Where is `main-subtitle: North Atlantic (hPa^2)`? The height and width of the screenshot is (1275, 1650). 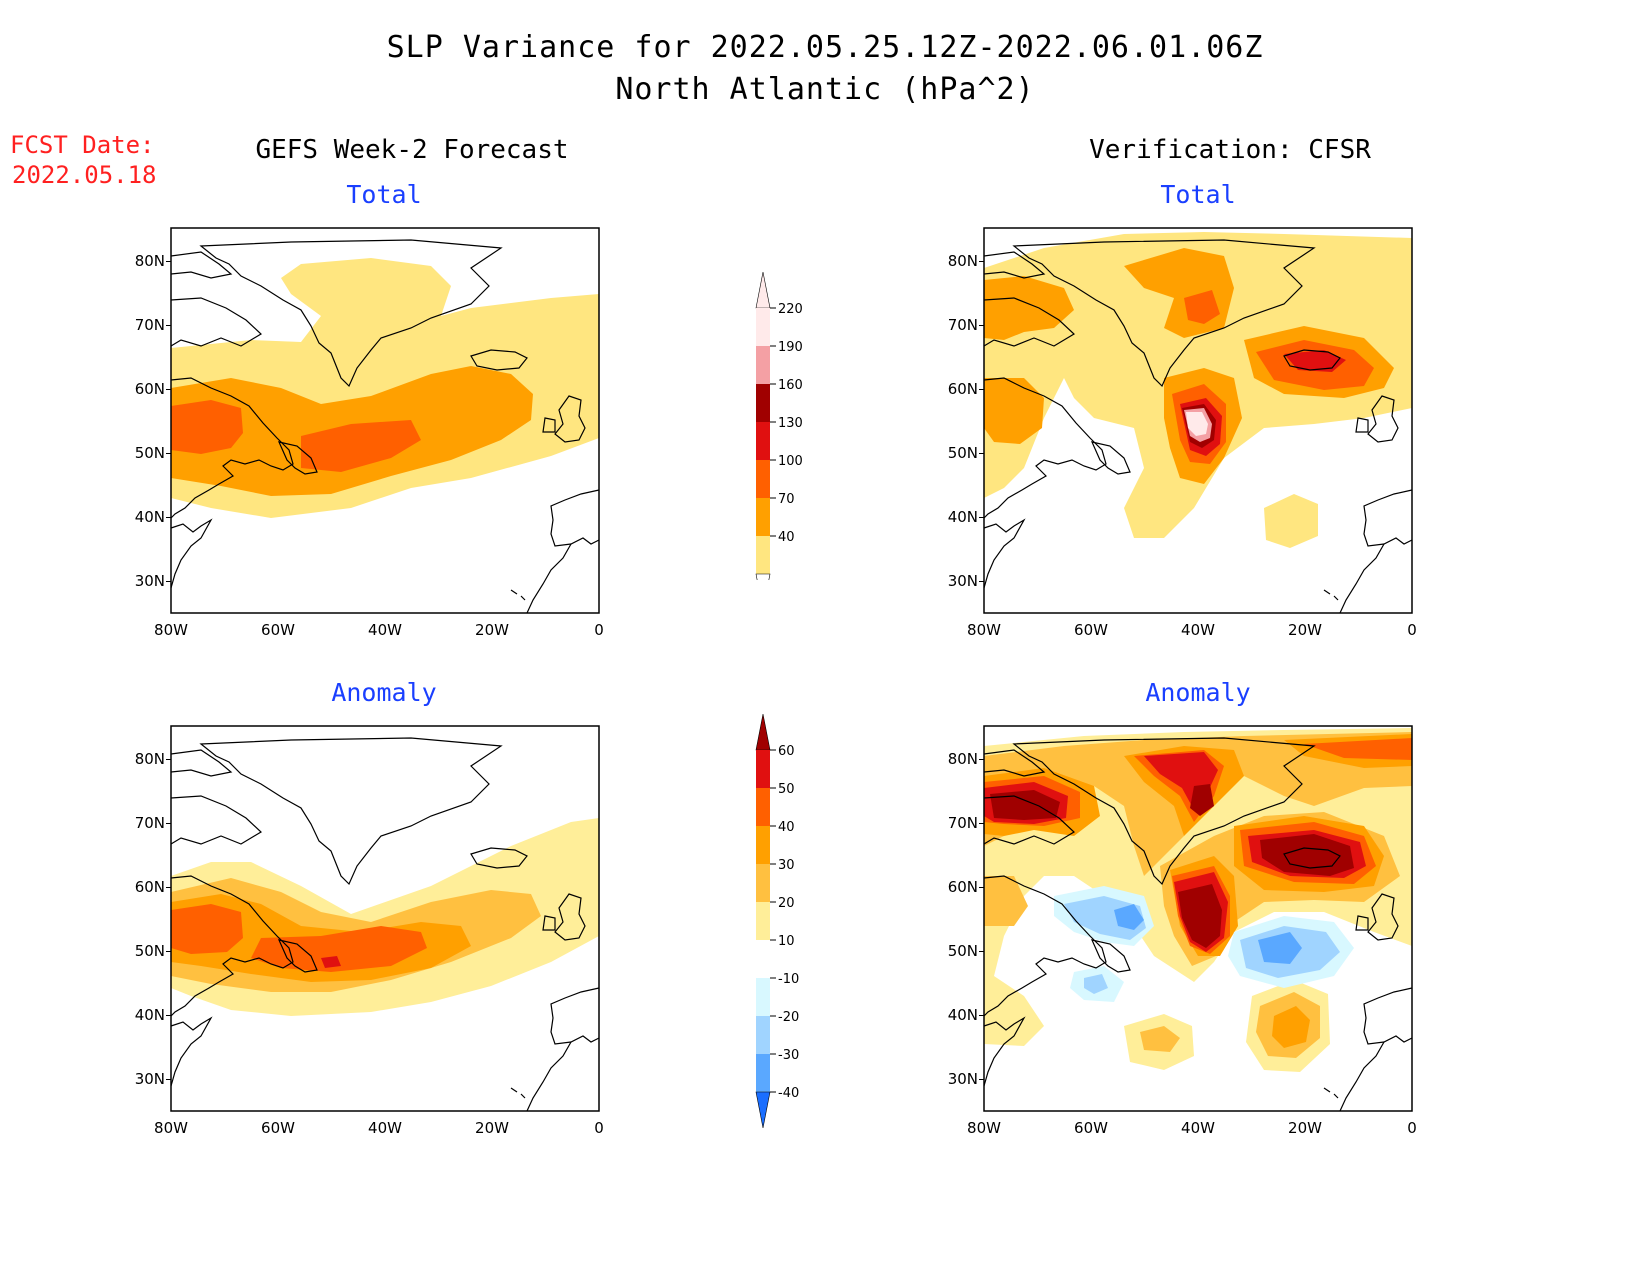 main-subtitle: North Atlantic (hPa^2) is located at coordinates (825, 89).